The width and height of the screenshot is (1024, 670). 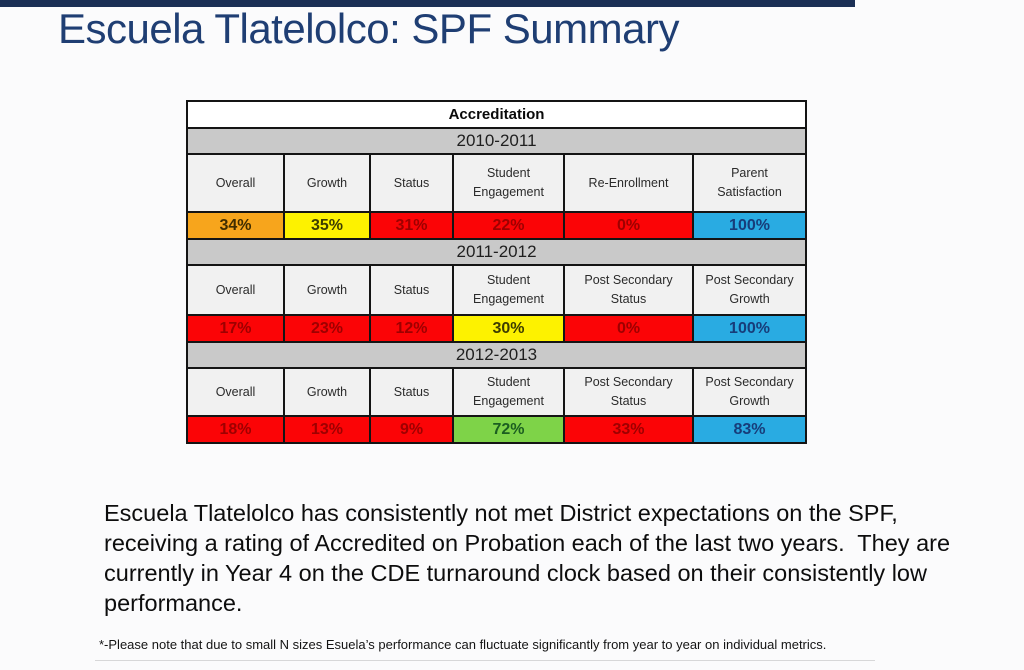 I want to click on value-cell: 18%, so click(x=235, y=429).